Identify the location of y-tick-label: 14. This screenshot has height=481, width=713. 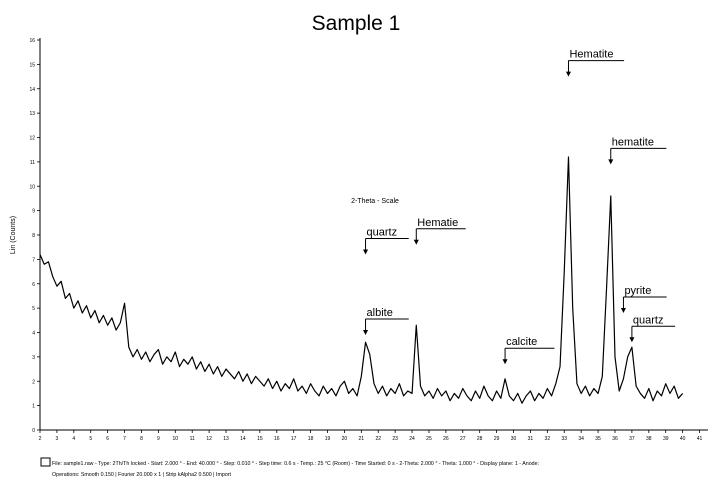
(32, 90).